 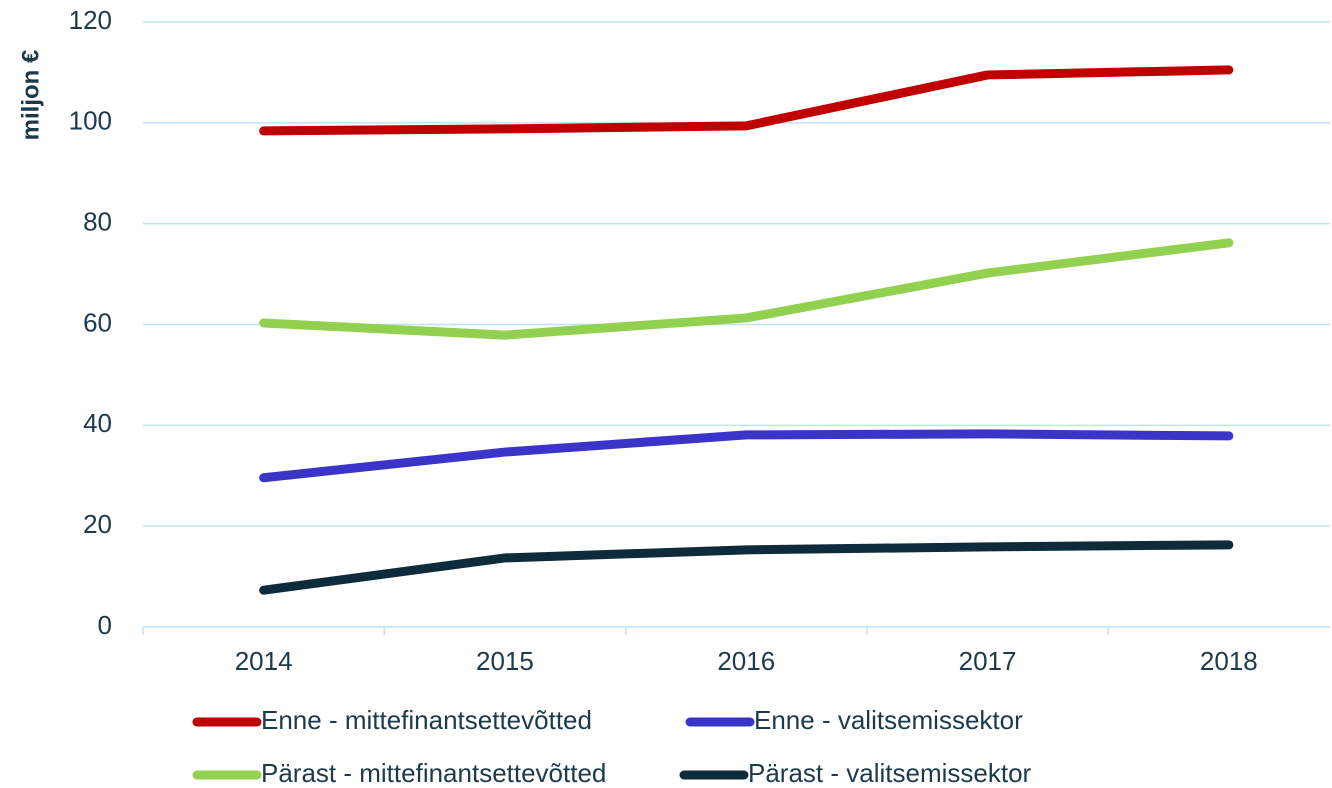 What do you see at coordinates (30, 95) in the screenshot?
I see `y-axis-label: miljon €` at bounding box center [30, 95].